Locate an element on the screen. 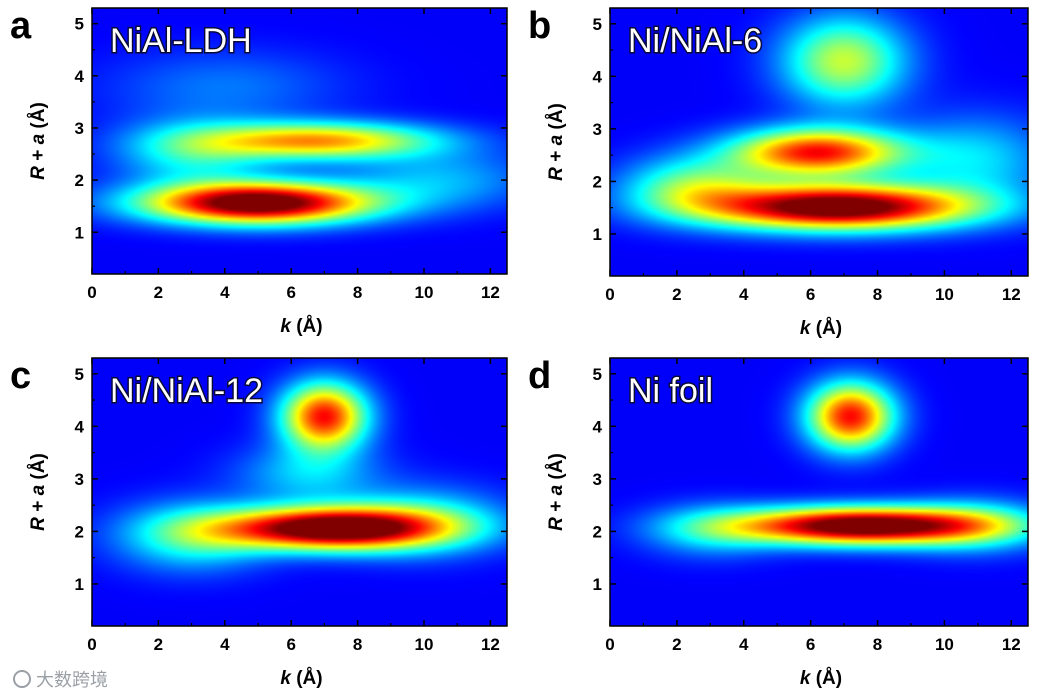  panel-title: Ni foil is located at coordinates (670, 391).